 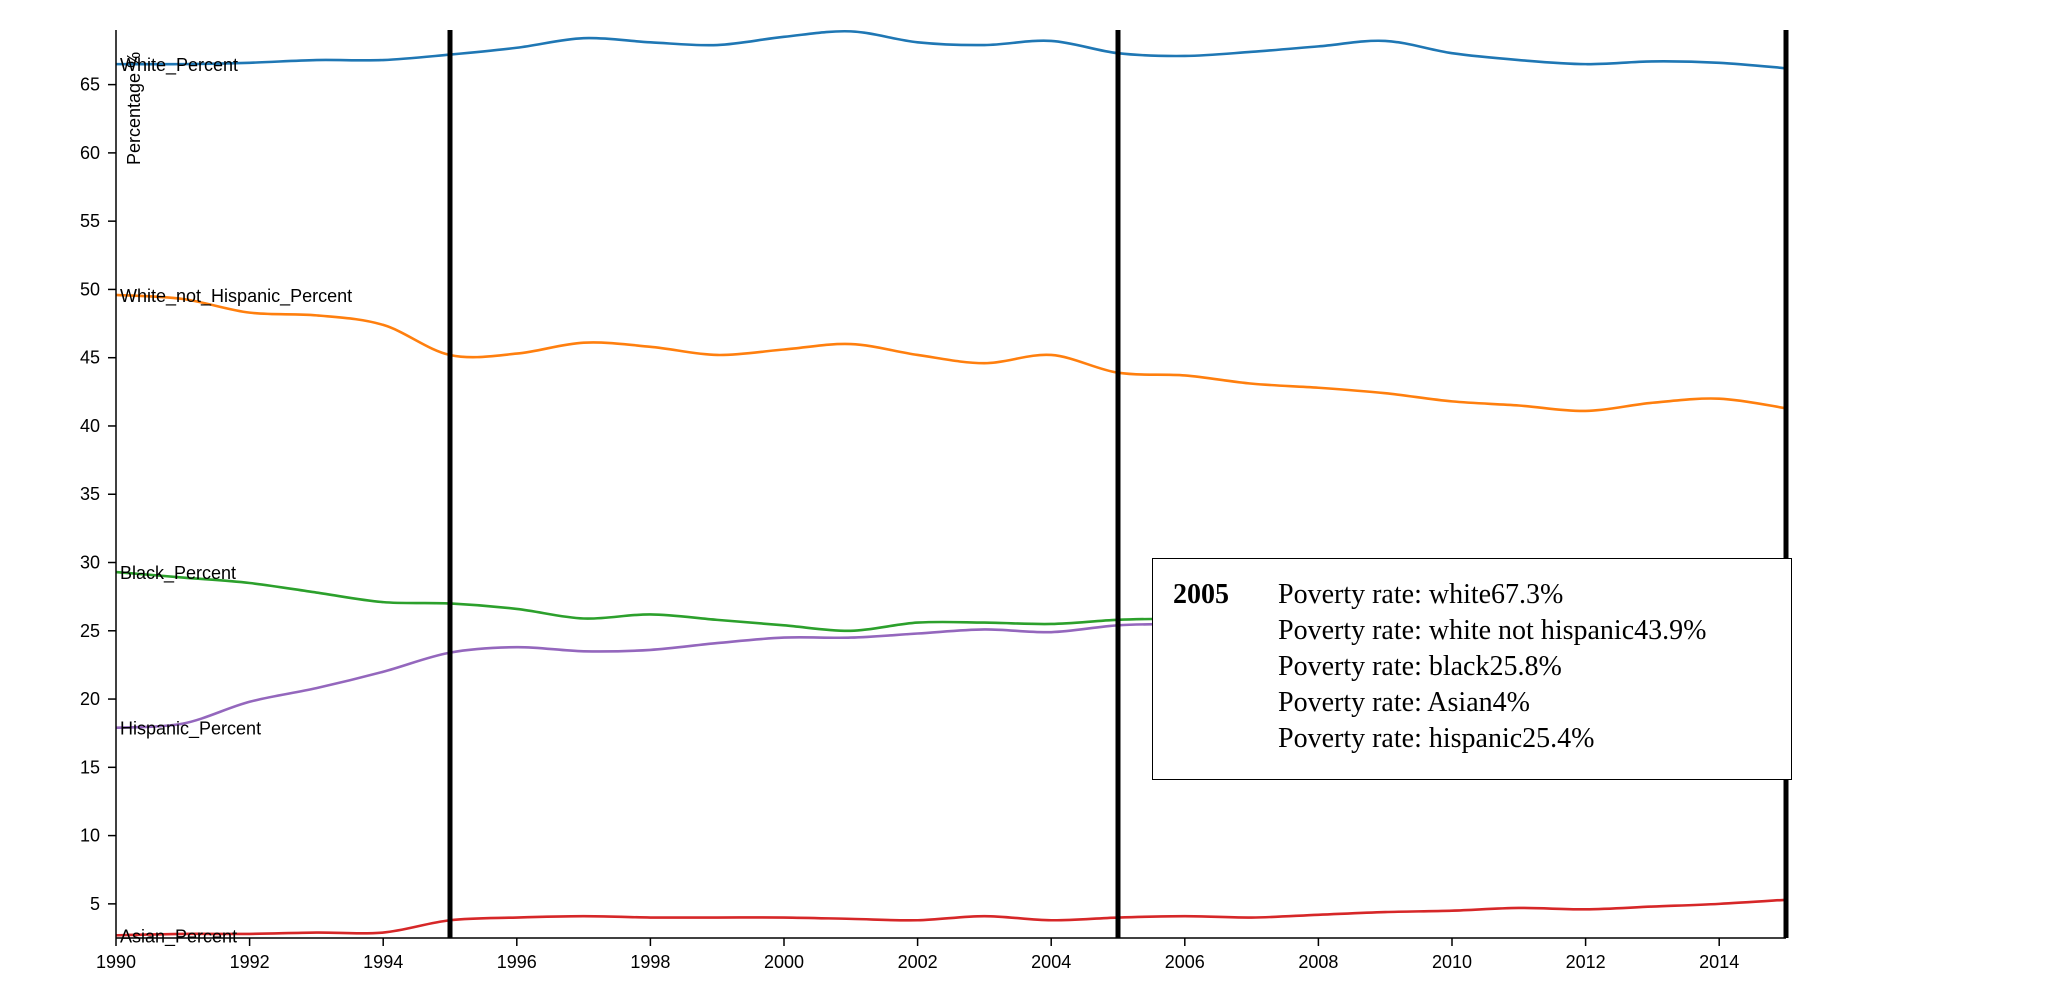 I want to click on y-tick: 10, so click(x=98, y=836).